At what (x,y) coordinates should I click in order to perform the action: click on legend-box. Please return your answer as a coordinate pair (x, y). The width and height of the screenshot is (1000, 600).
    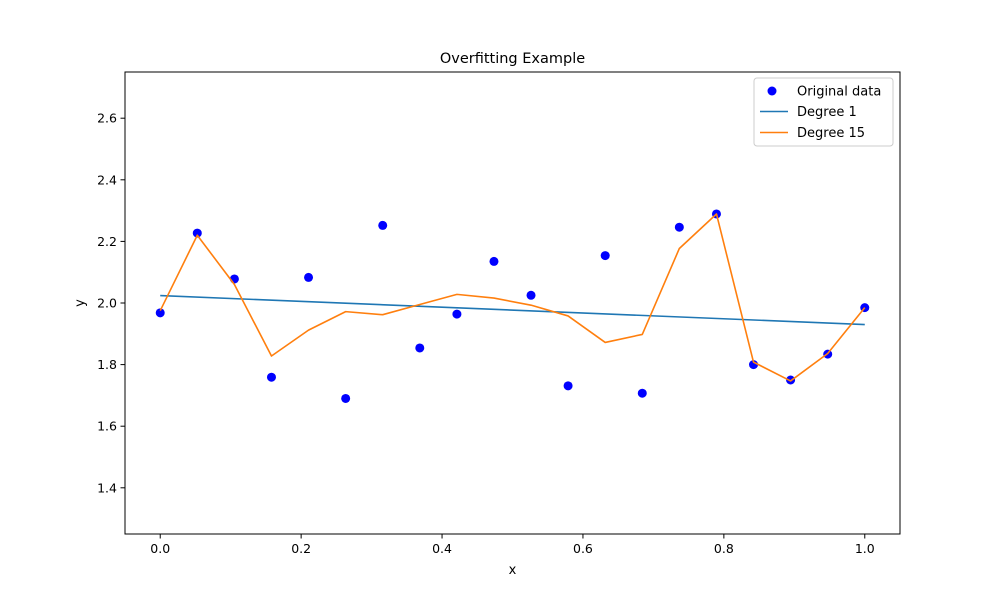
    Looking at the image, I should click on (823, 112).